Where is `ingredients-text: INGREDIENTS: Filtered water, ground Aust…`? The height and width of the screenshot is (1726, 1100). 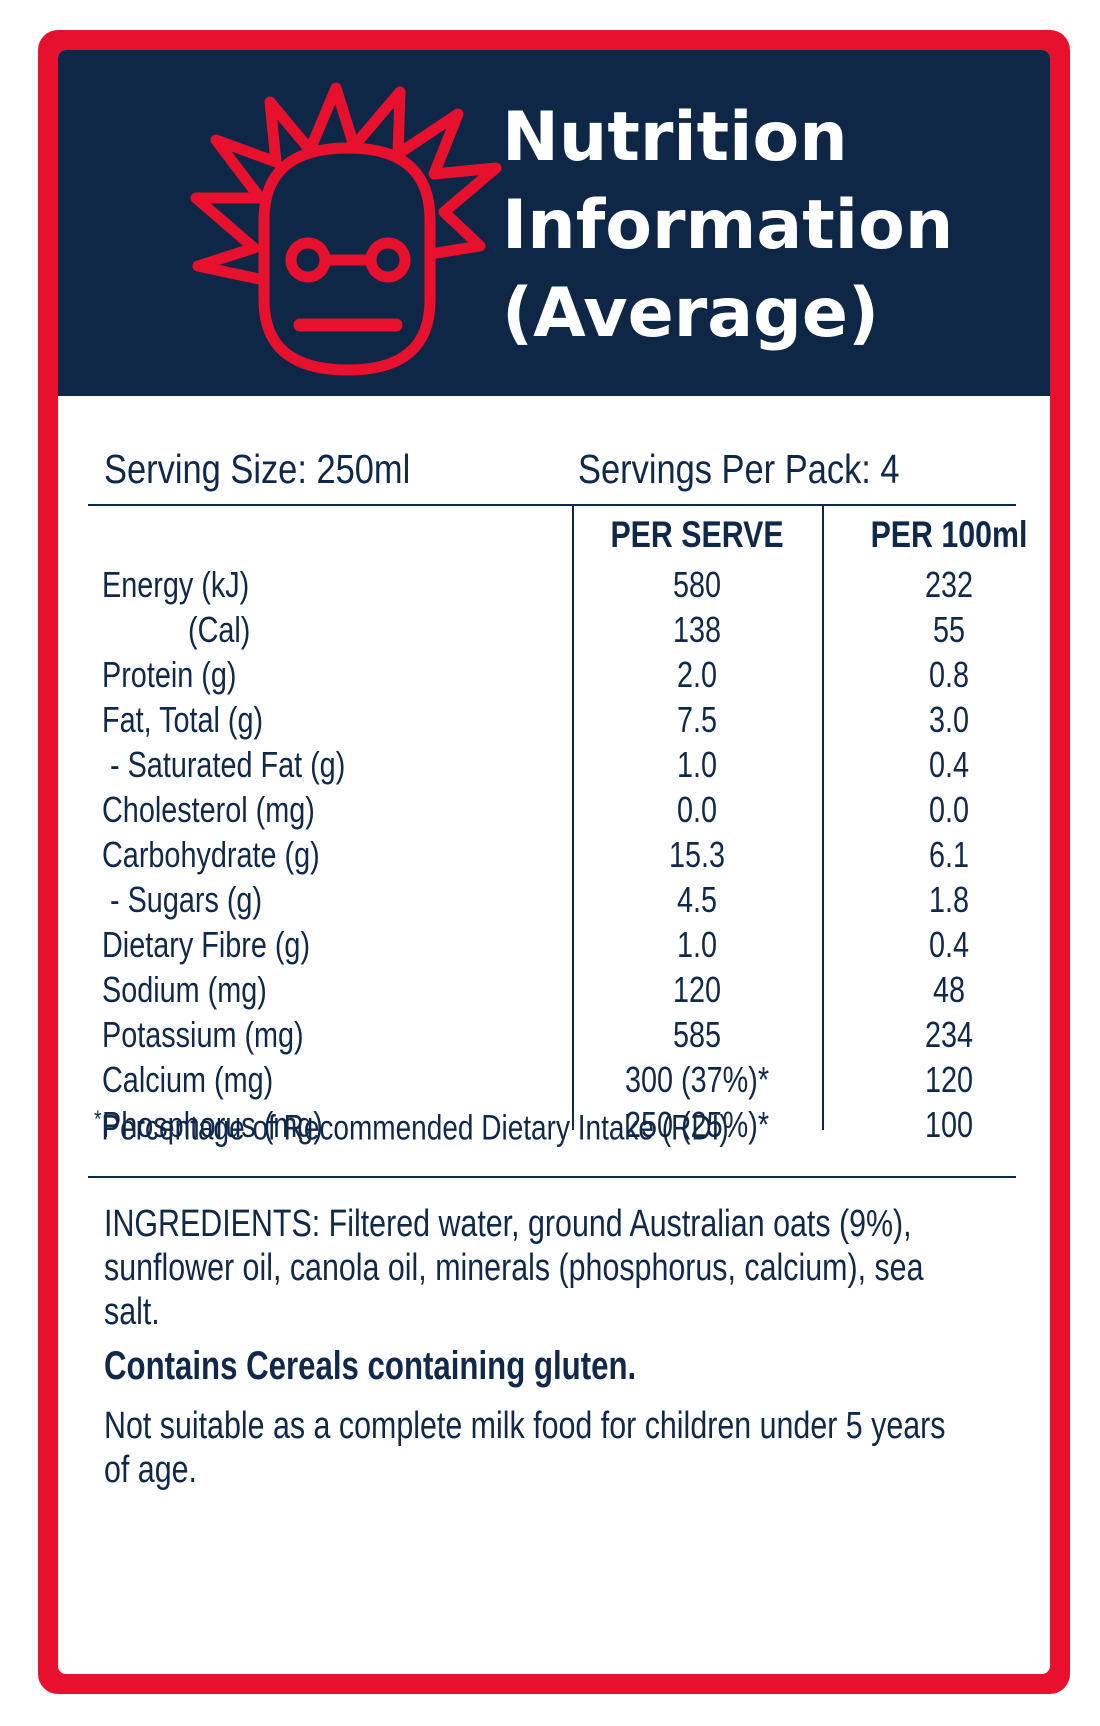
ingredients-text: INGREDIENTS: Filtered water, ground Aust… is located at coordinates (514, 1268).